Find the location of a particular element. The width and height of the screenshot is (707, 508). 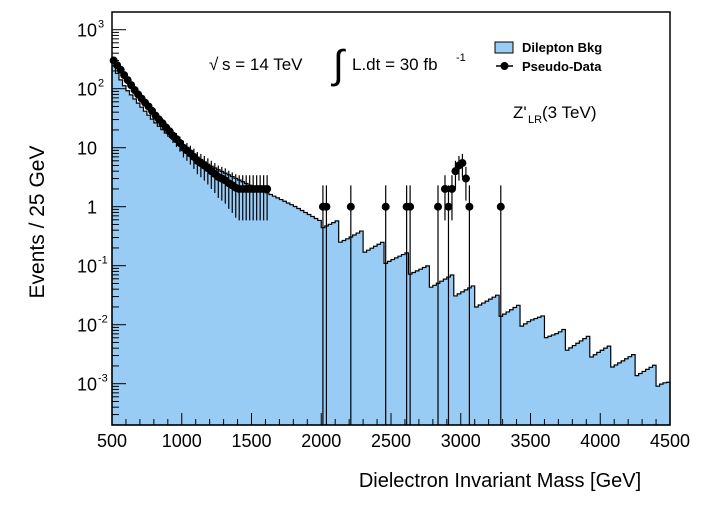

legend-label-bkg: Dilepton Bkg is located at coordinates (562, 47).